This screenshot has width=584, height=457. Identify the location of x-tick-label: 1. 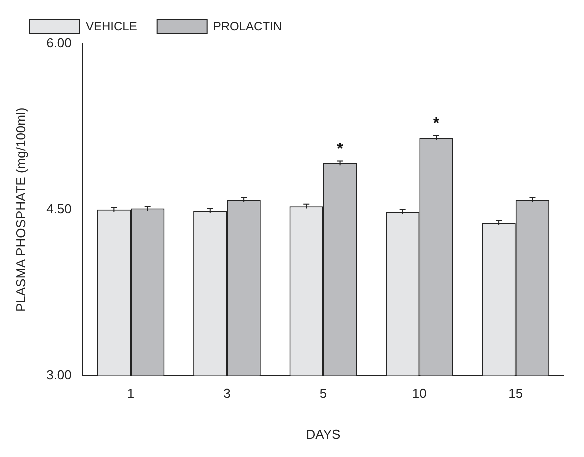
(131, 394).